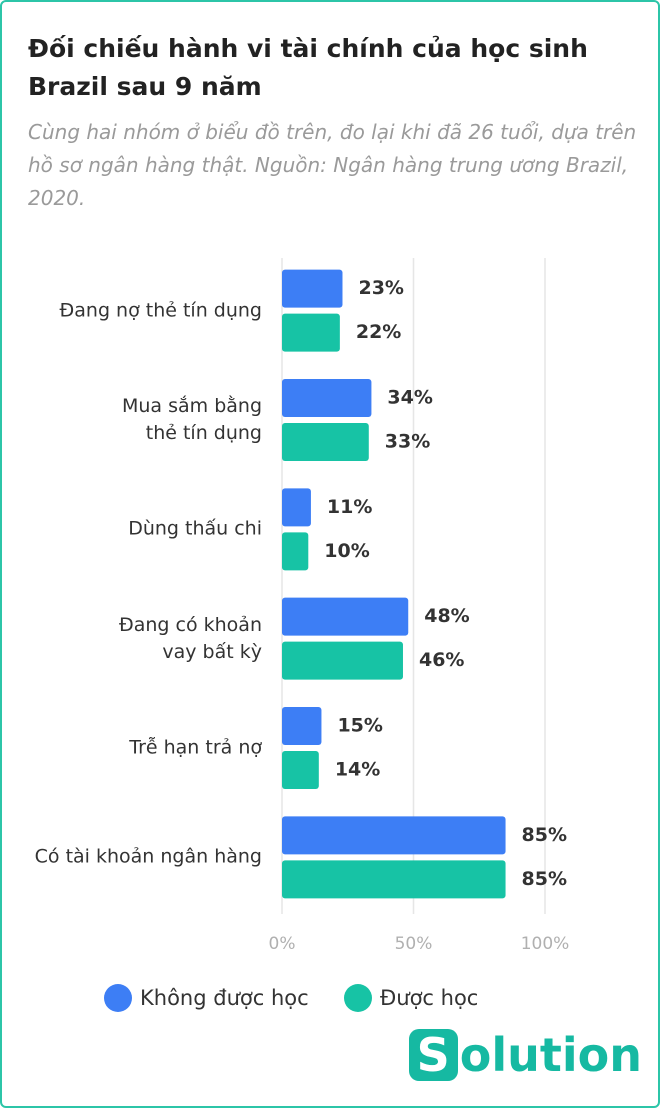 The image size is (660, 1108). Describe the element at coordinates (545, 944) in the screenshot. I see `x-tick-label: 100%` at that location.